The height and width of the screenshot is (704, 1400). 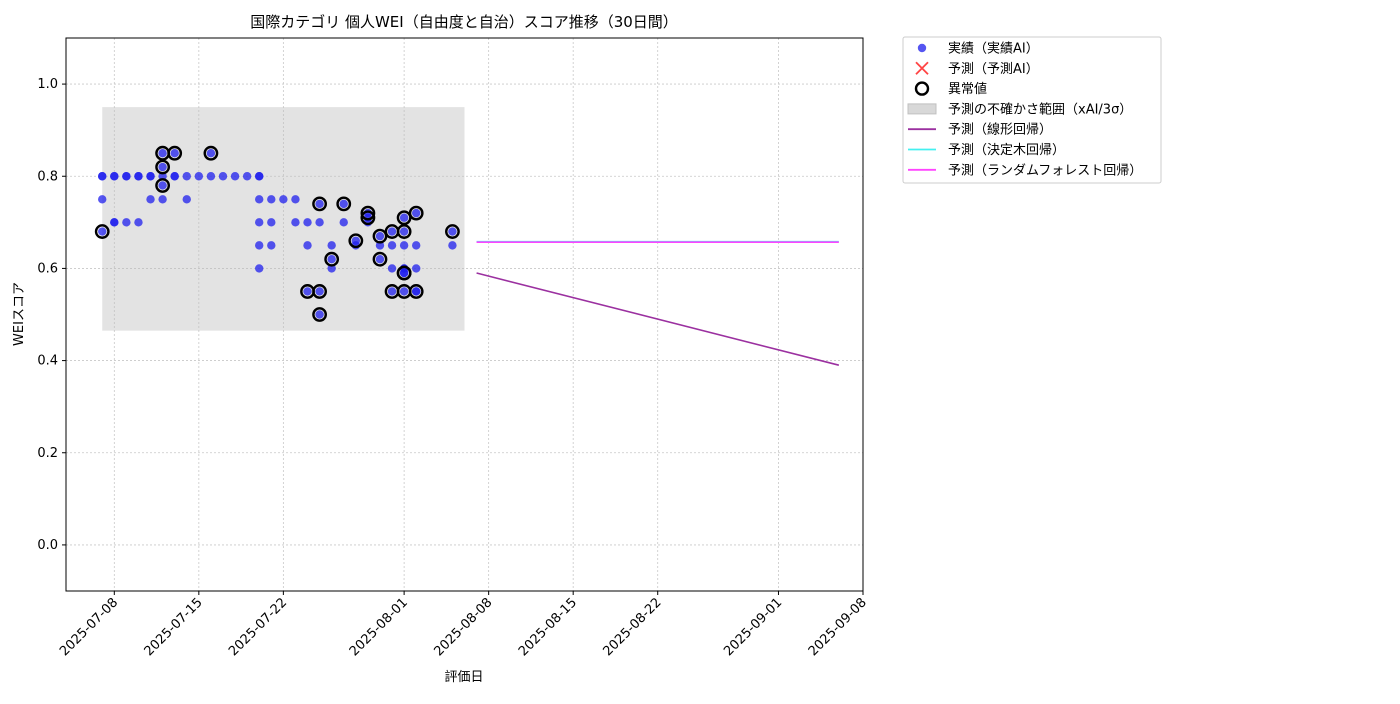 I want to click on y-axis-label: WEIスコア, so click(x=19, y=314).